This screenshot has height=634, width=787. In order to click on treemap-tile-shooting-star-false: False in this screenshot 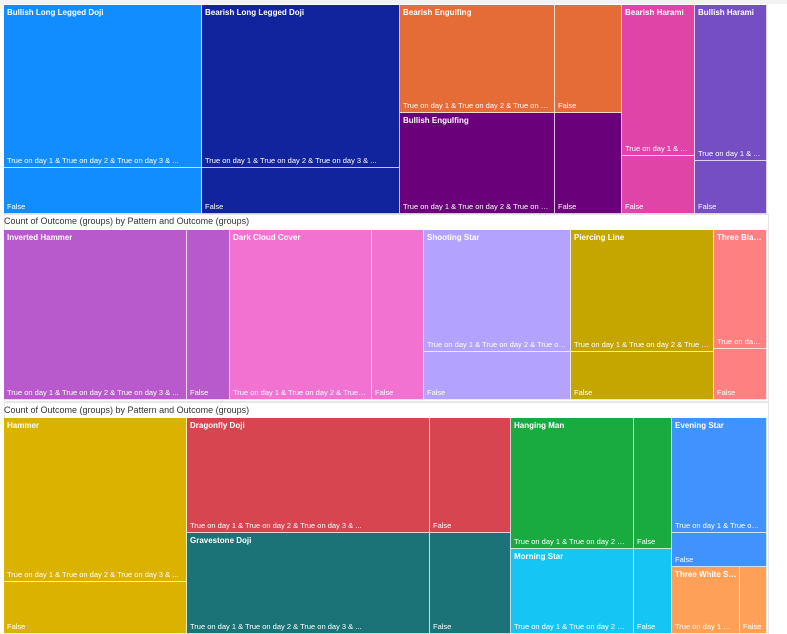, I will do `click(497, 376)`.